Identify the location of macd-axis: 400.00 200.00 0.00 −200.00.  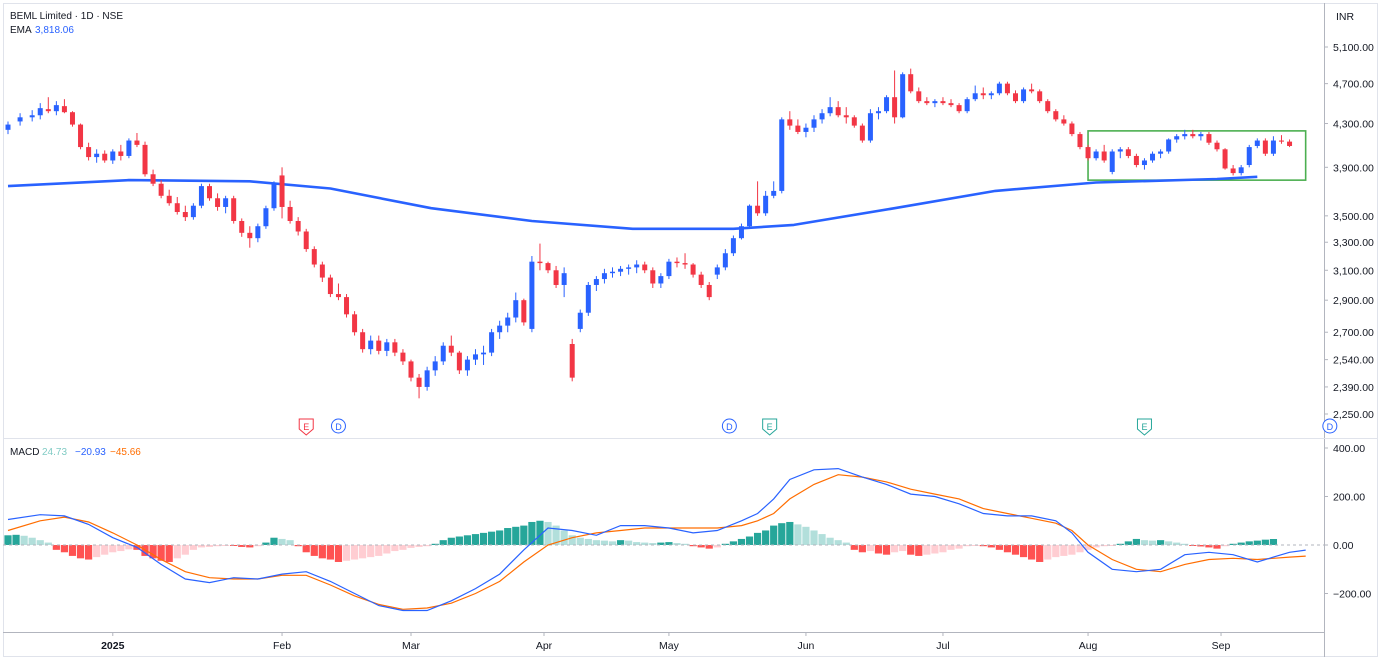
(1347, 522).